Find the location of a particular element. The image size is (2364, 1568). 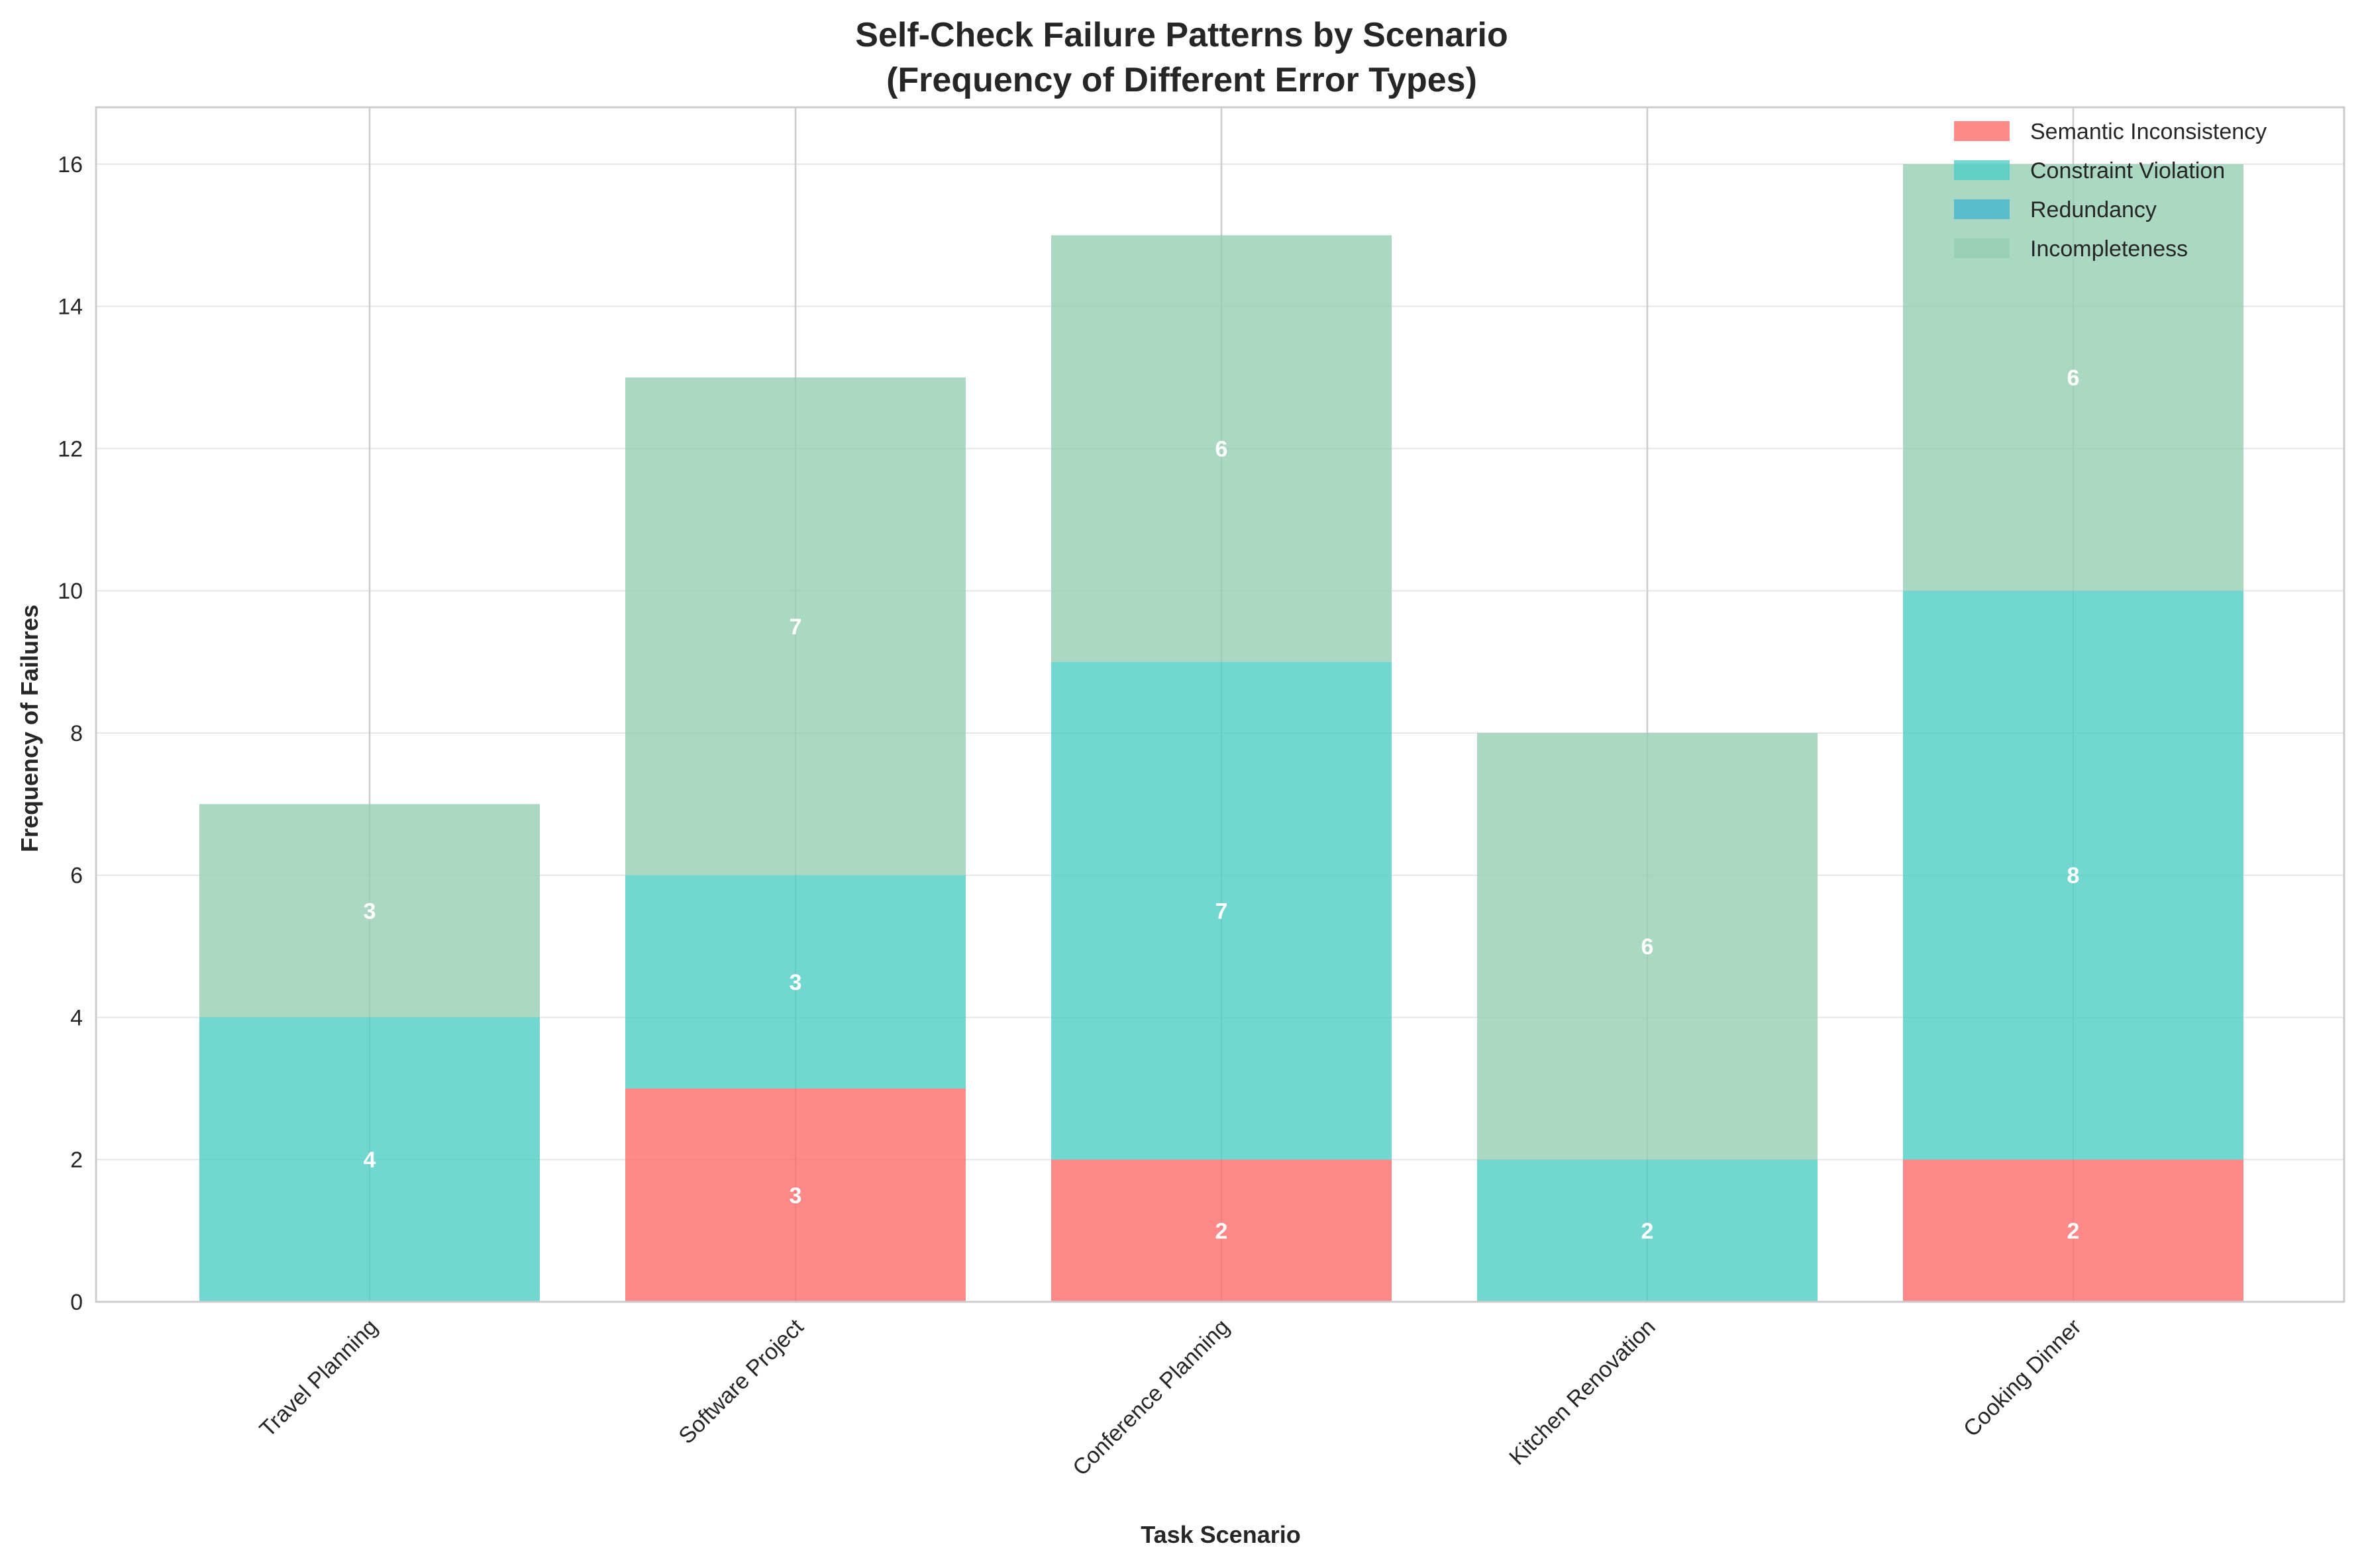

y-tick-label: 12 is located at coordinates (70, 449).